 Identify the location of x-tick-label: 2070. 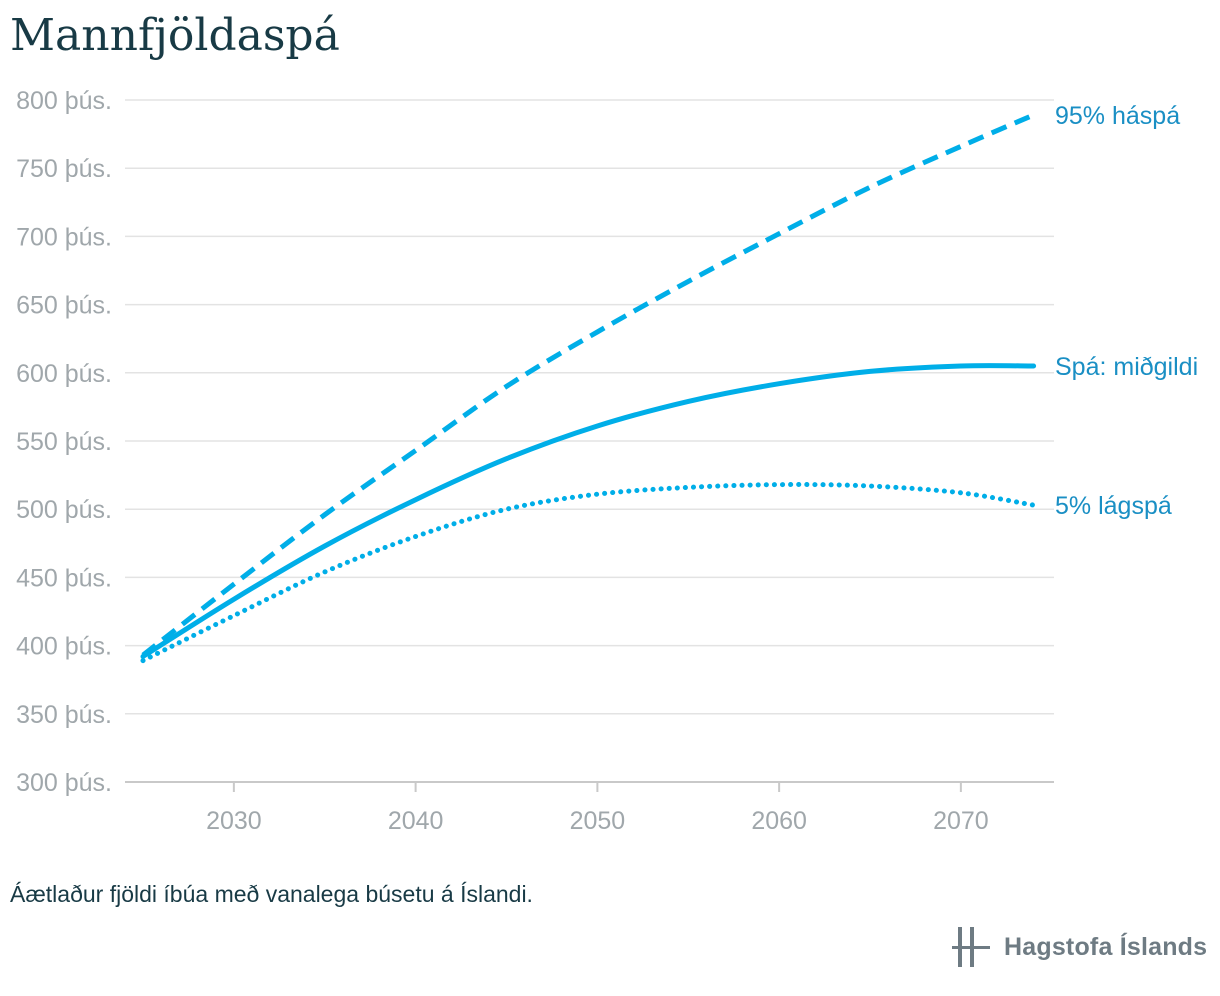
(961, 821).